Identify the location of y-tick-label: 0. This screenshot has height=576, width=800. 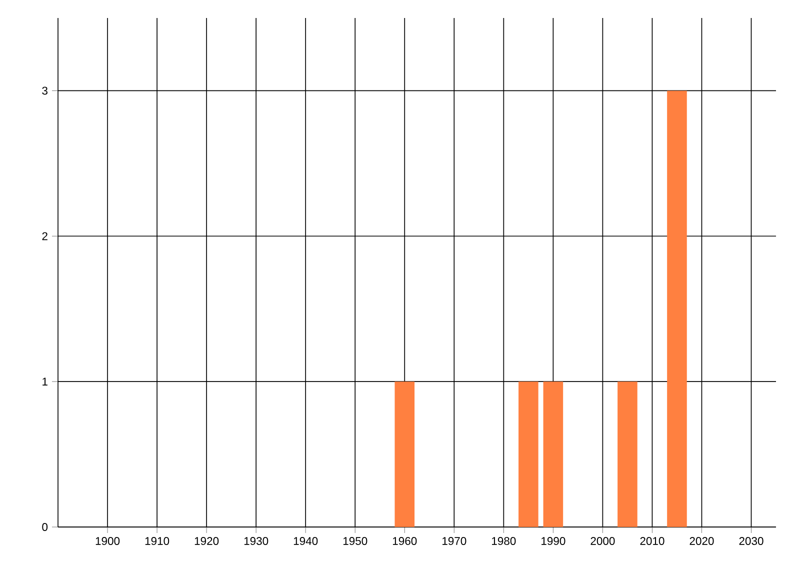
(45, 527).